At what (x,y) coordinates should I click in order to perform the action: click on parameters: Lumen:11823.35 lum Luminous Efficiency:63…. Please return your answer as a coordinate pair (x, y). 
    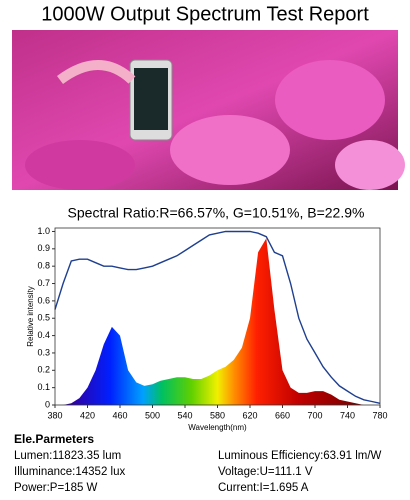
    Looking at the image, I should click on (198, 472).